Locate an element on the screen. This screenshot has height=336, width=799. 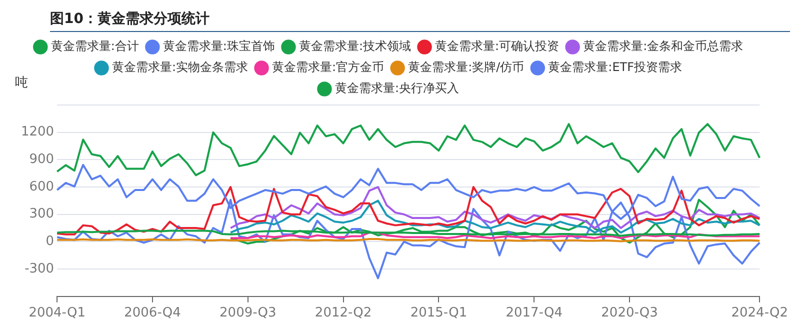
legend-label: 黄金需求量:奖牌/仿币 is located at coordinates (466, 67).